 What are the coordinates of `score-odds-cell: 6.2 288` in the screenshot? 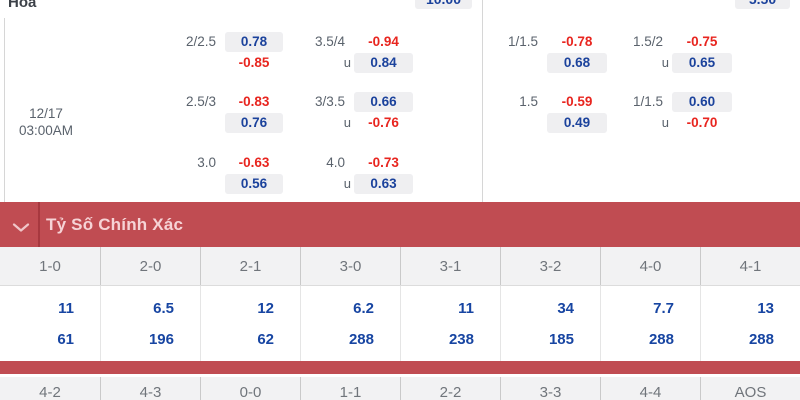 It's located at (350, 323).